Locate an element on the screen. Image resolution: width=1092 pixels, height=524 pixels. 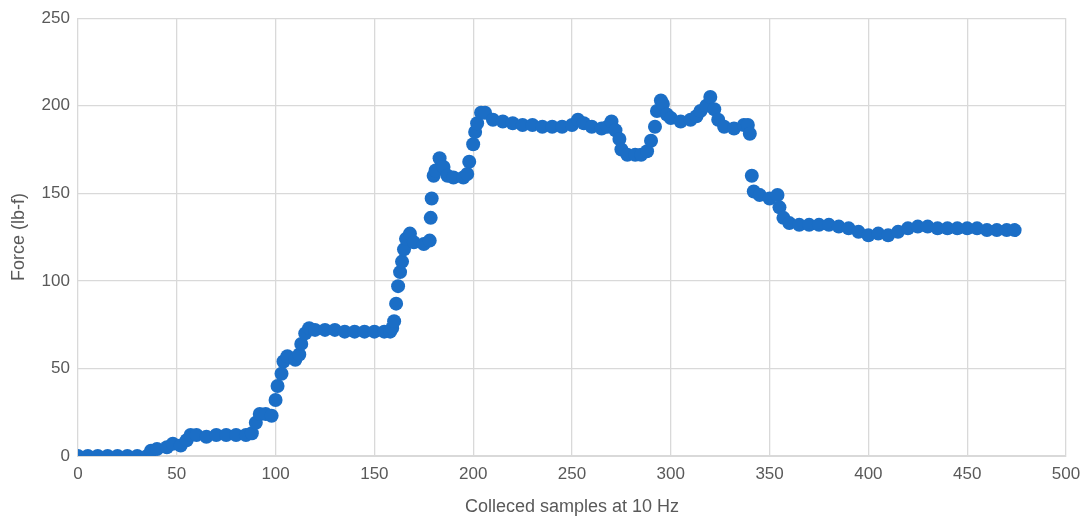
x-tick-label: 100 is located at coordinates (275, 473).